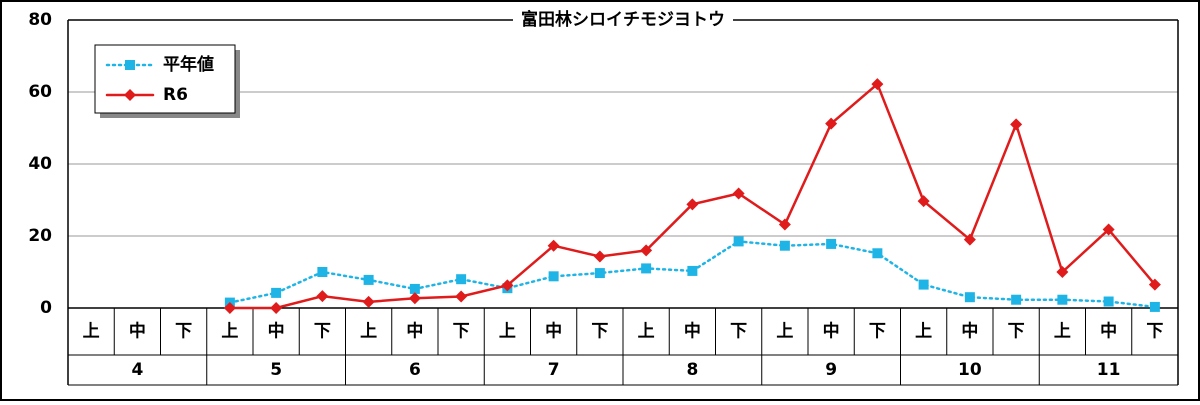 Image resolution: width=1200 pixels, height=405 pixels. What do you see at coordinates (692, 370) in the screenshot?
I see `group-label: 8` at bounding box center [692, 370].